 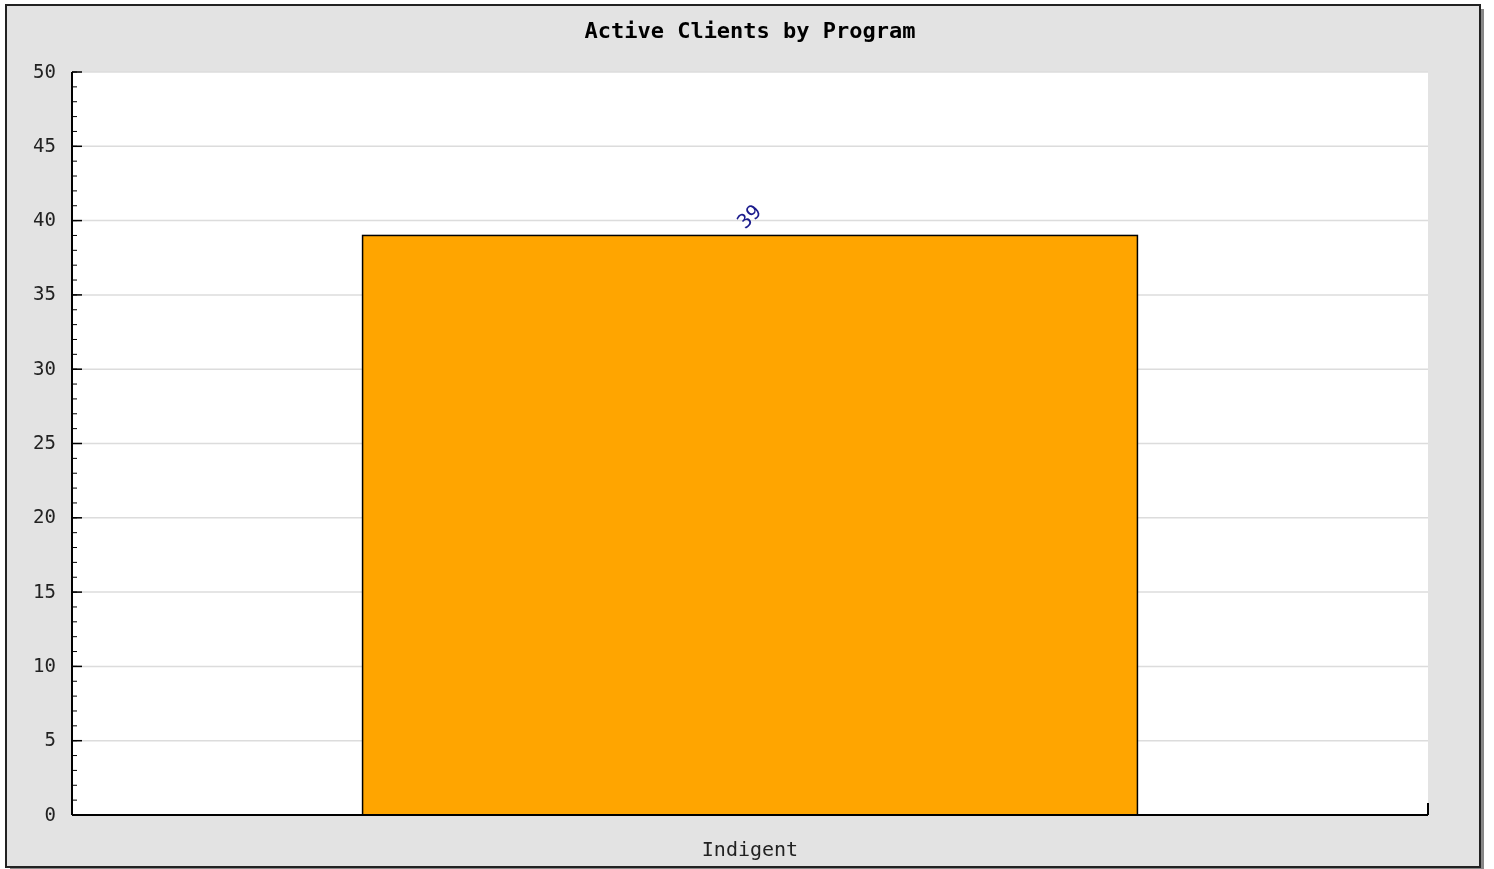 I want to click on y-tick-label: 40, so click(x=44, y=219).